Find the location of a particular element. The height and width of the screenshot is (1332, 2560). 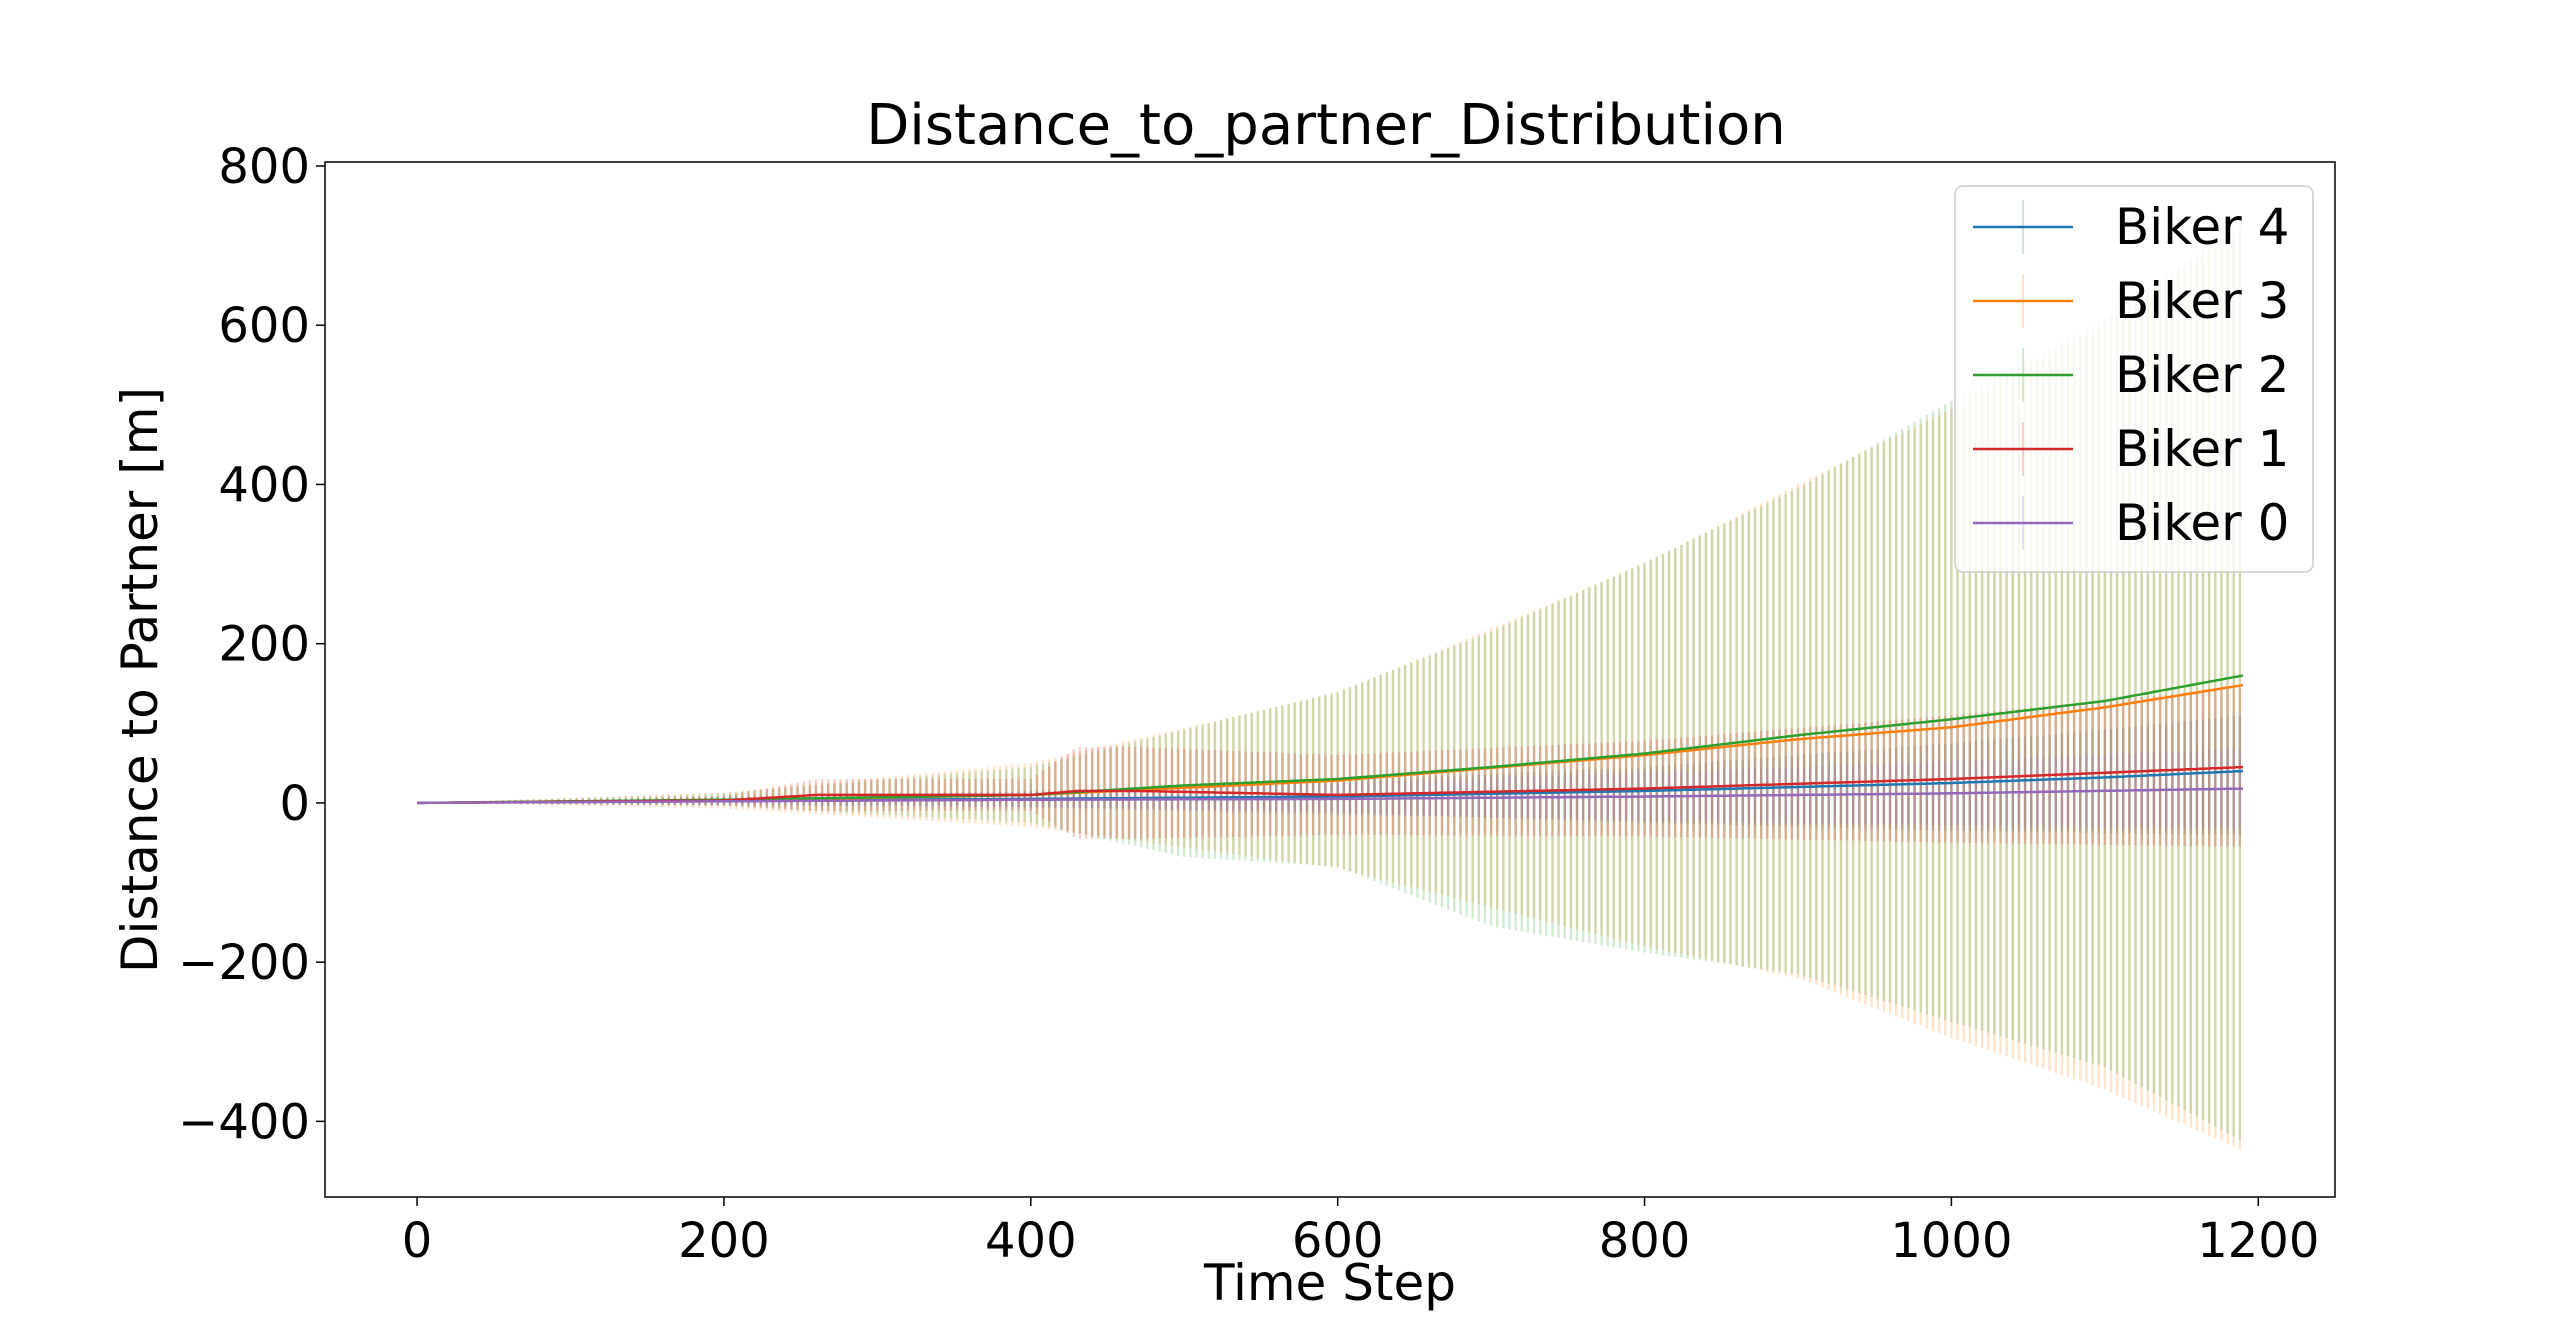

y-tick-label: 400 is located at coordinates (264, 485).